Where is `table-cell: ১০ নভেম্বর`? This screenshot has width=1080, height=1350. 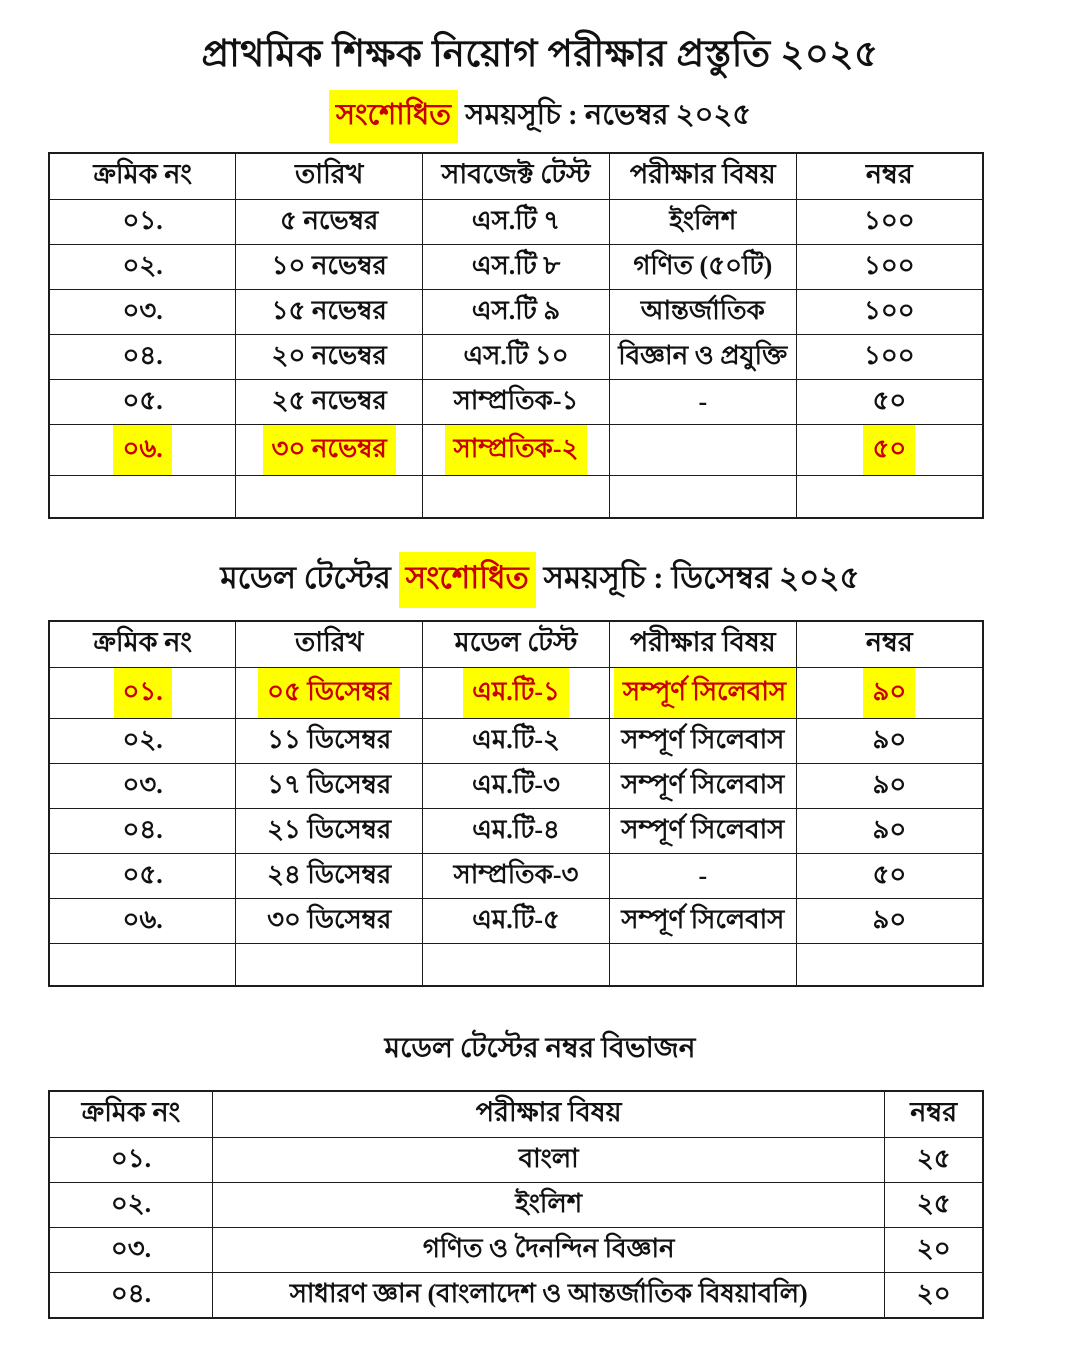
table-cell: ১০ নভেম্বর is located at coordinates (329, 267).